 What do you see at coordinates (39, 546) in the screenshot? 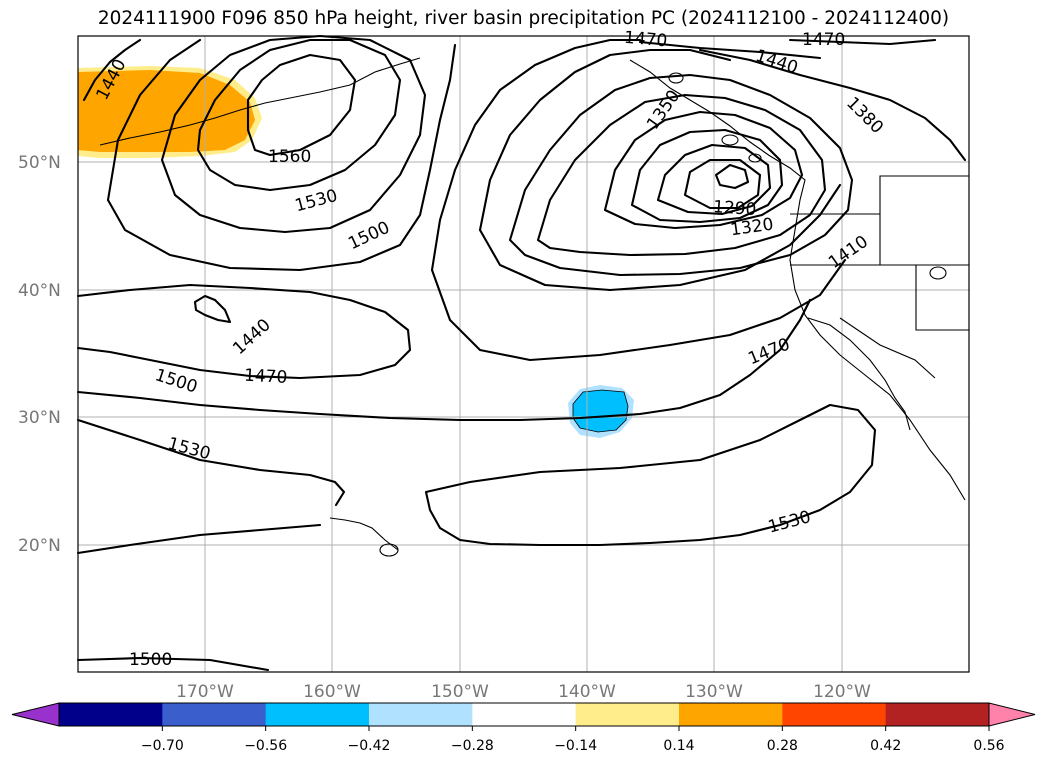
I see `lat-label: 20°N` at bounding box center [39, 546].